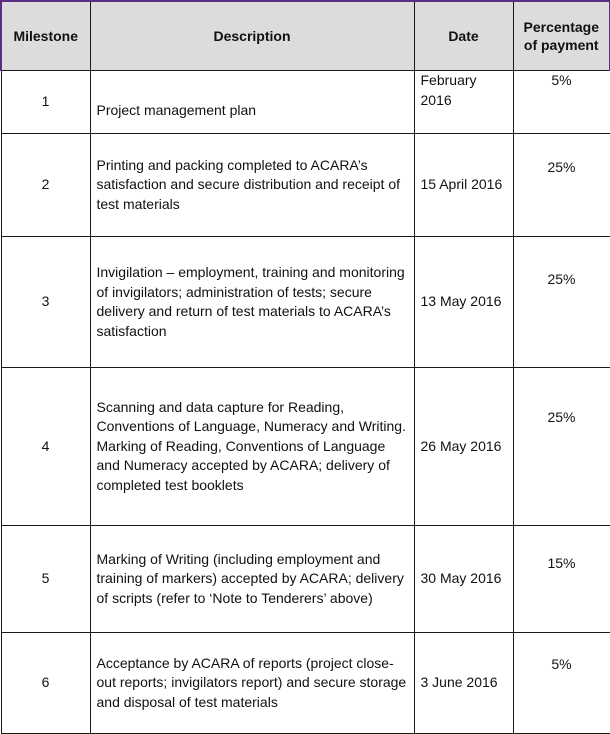  What do you see at coordinates (45, 579) in the screenshot?
I see `milestone-number: 5` at bounding box center [45, 579].